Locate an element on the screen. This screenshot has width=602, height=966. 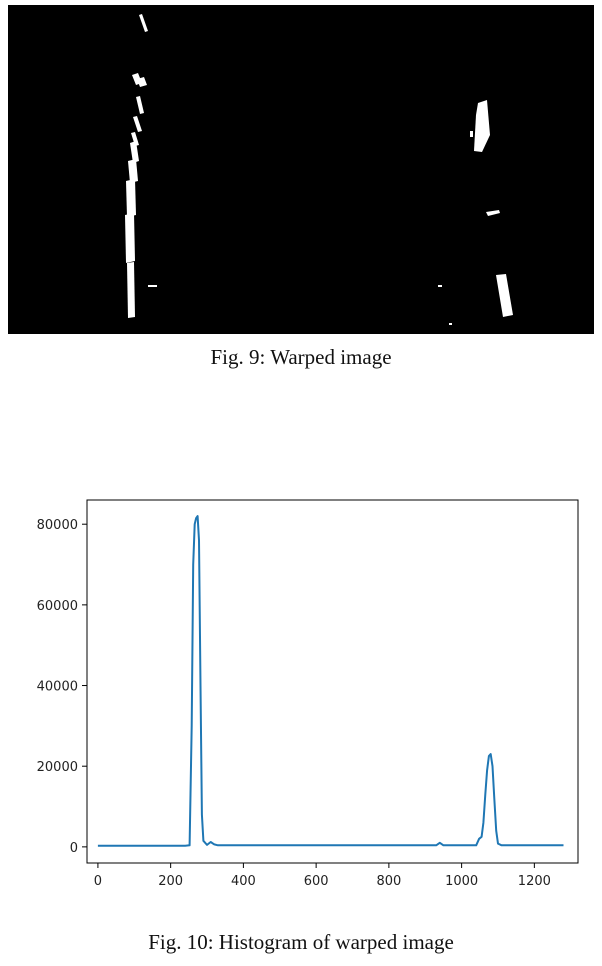
x-tick-label-6: 1200 is located at coordinates (534, 881).